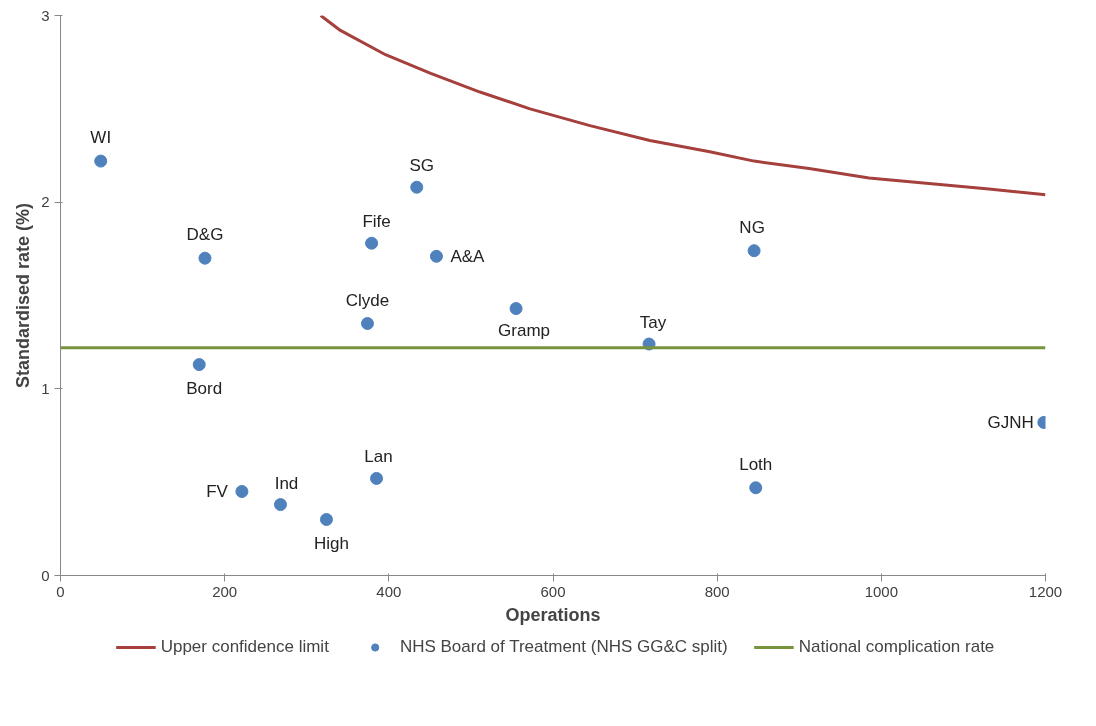  Describe the element at coordinates (101, 138) in the screenshot. I see `annotation: WI` at that location.